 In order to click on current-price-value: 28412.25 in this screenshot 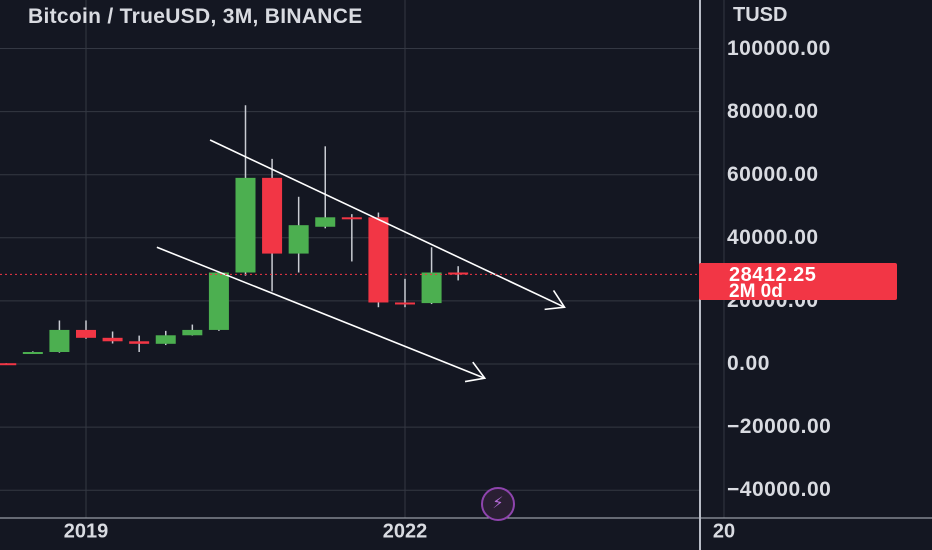, I will do `click(773, 275)`.